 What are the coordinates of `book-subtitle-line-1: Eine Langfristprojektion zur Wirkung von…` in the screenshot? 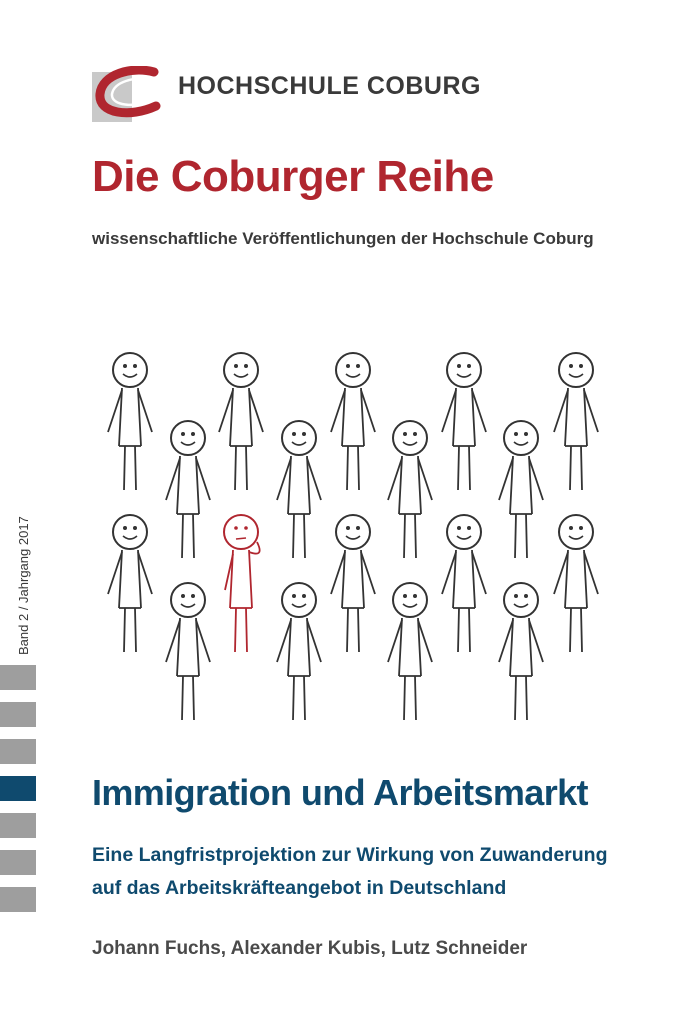 It's located at (350, 855).